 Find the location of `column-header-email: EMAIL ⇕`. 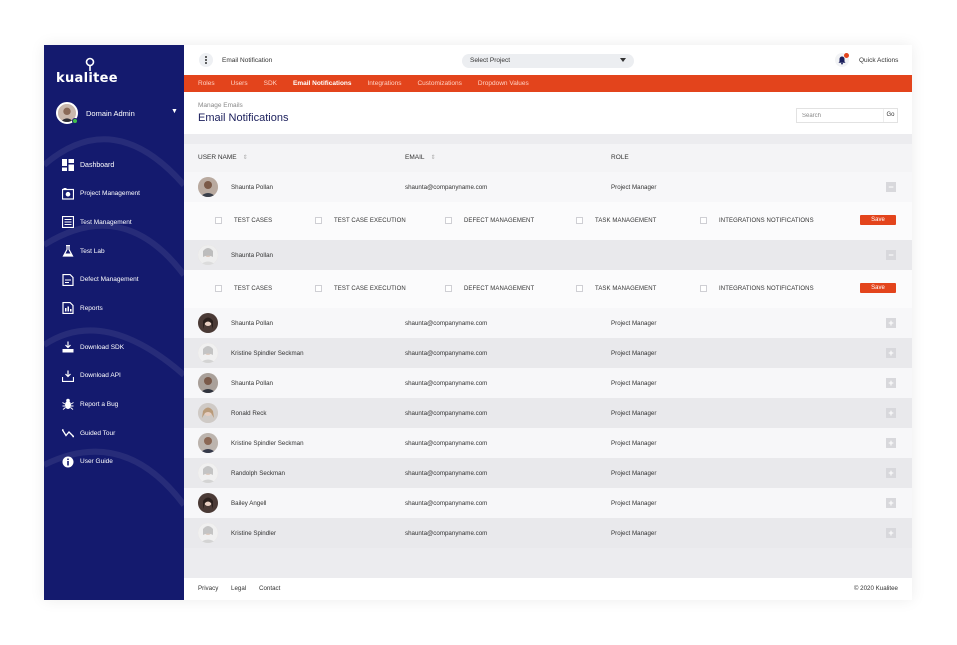

column-header-email: EMAIL ⇕ is located at coordinates (420, 157).